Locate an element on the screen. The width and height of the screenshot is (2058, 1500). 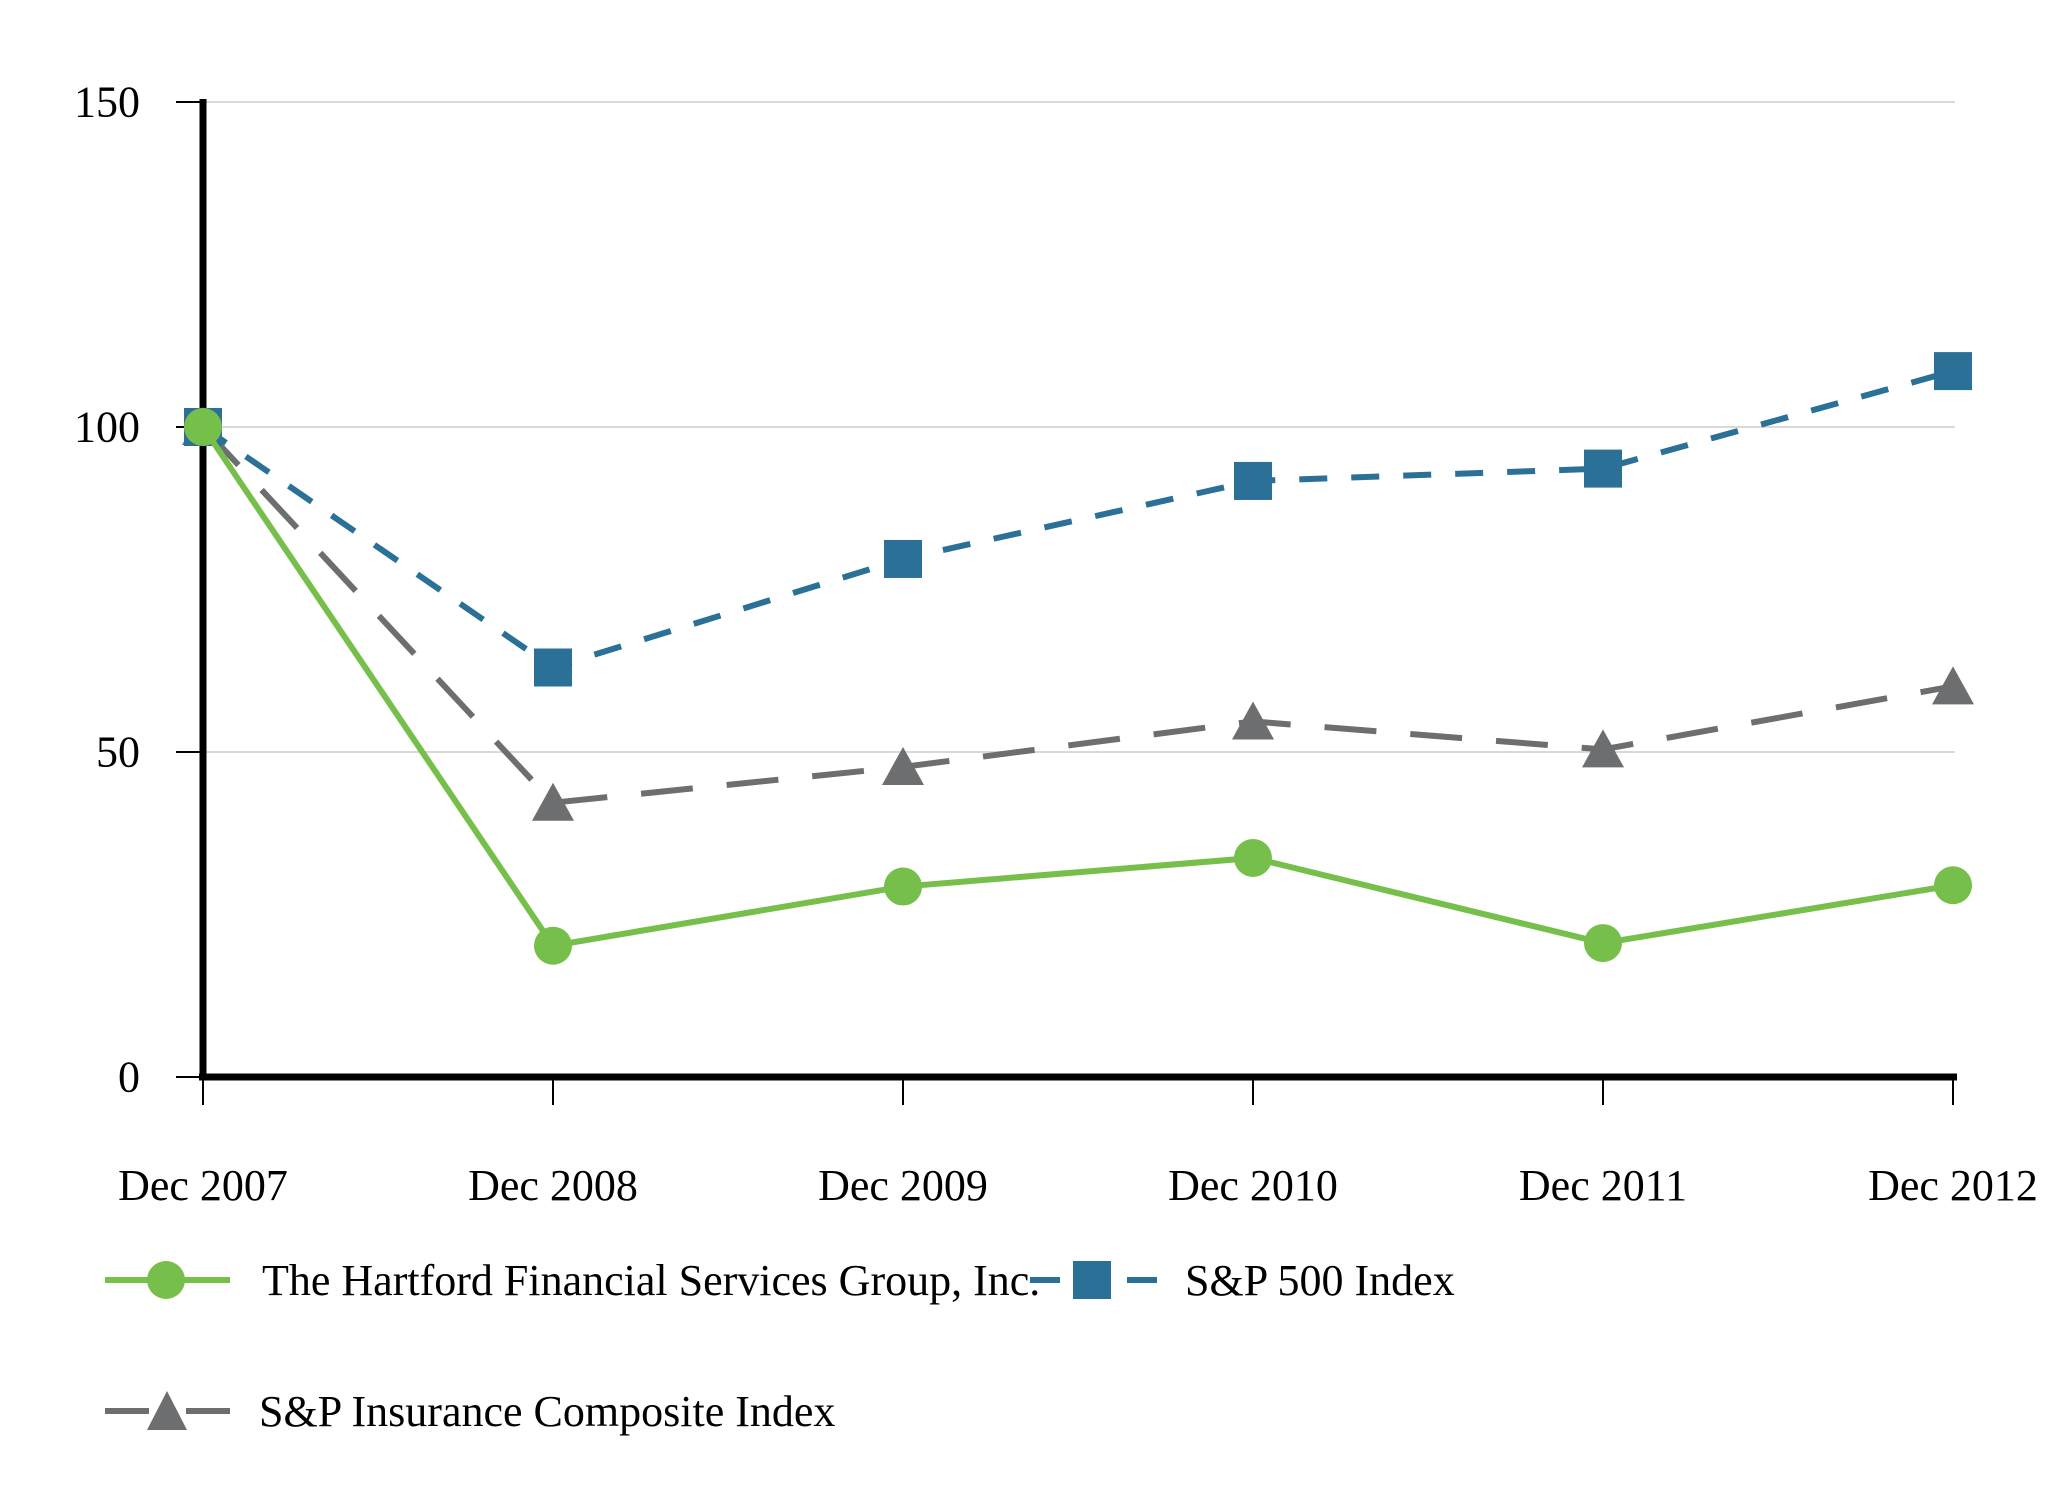
insurance-line-triangle-icon is located at coordinates (167, 1410).